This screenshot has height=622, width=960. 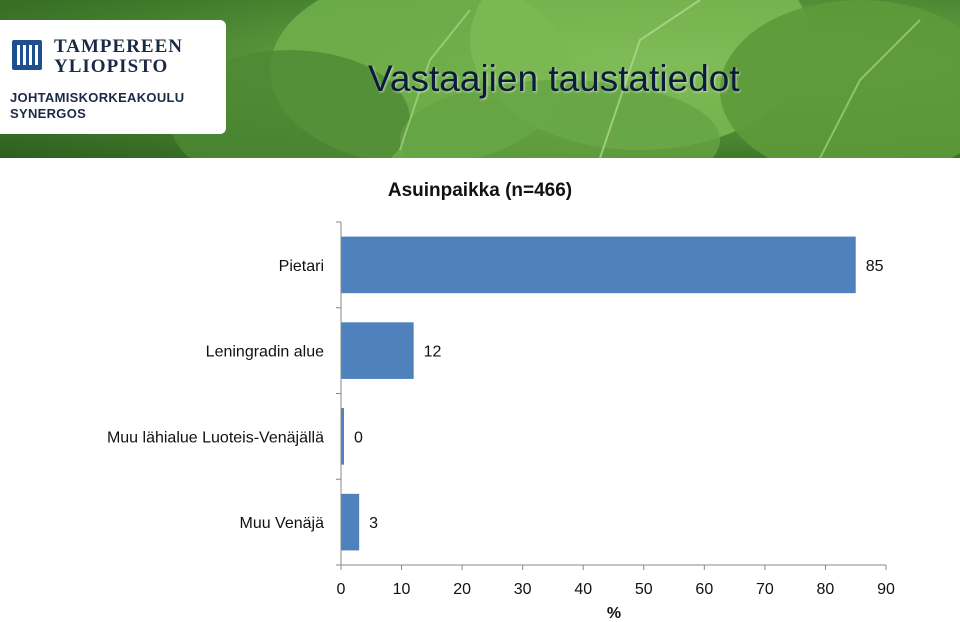 I want to click on x-tick-label: 90, so click(x=886, y=589).